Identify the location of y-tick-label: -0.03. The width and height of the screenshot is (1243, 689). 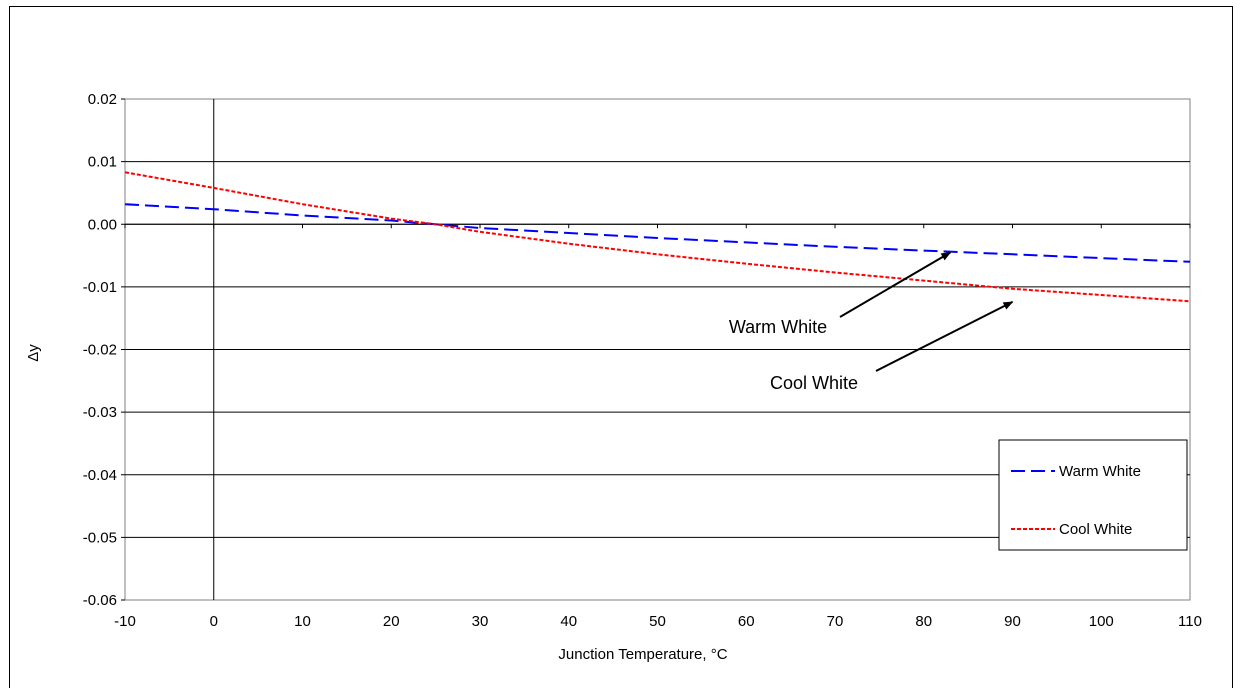
(100, 412).